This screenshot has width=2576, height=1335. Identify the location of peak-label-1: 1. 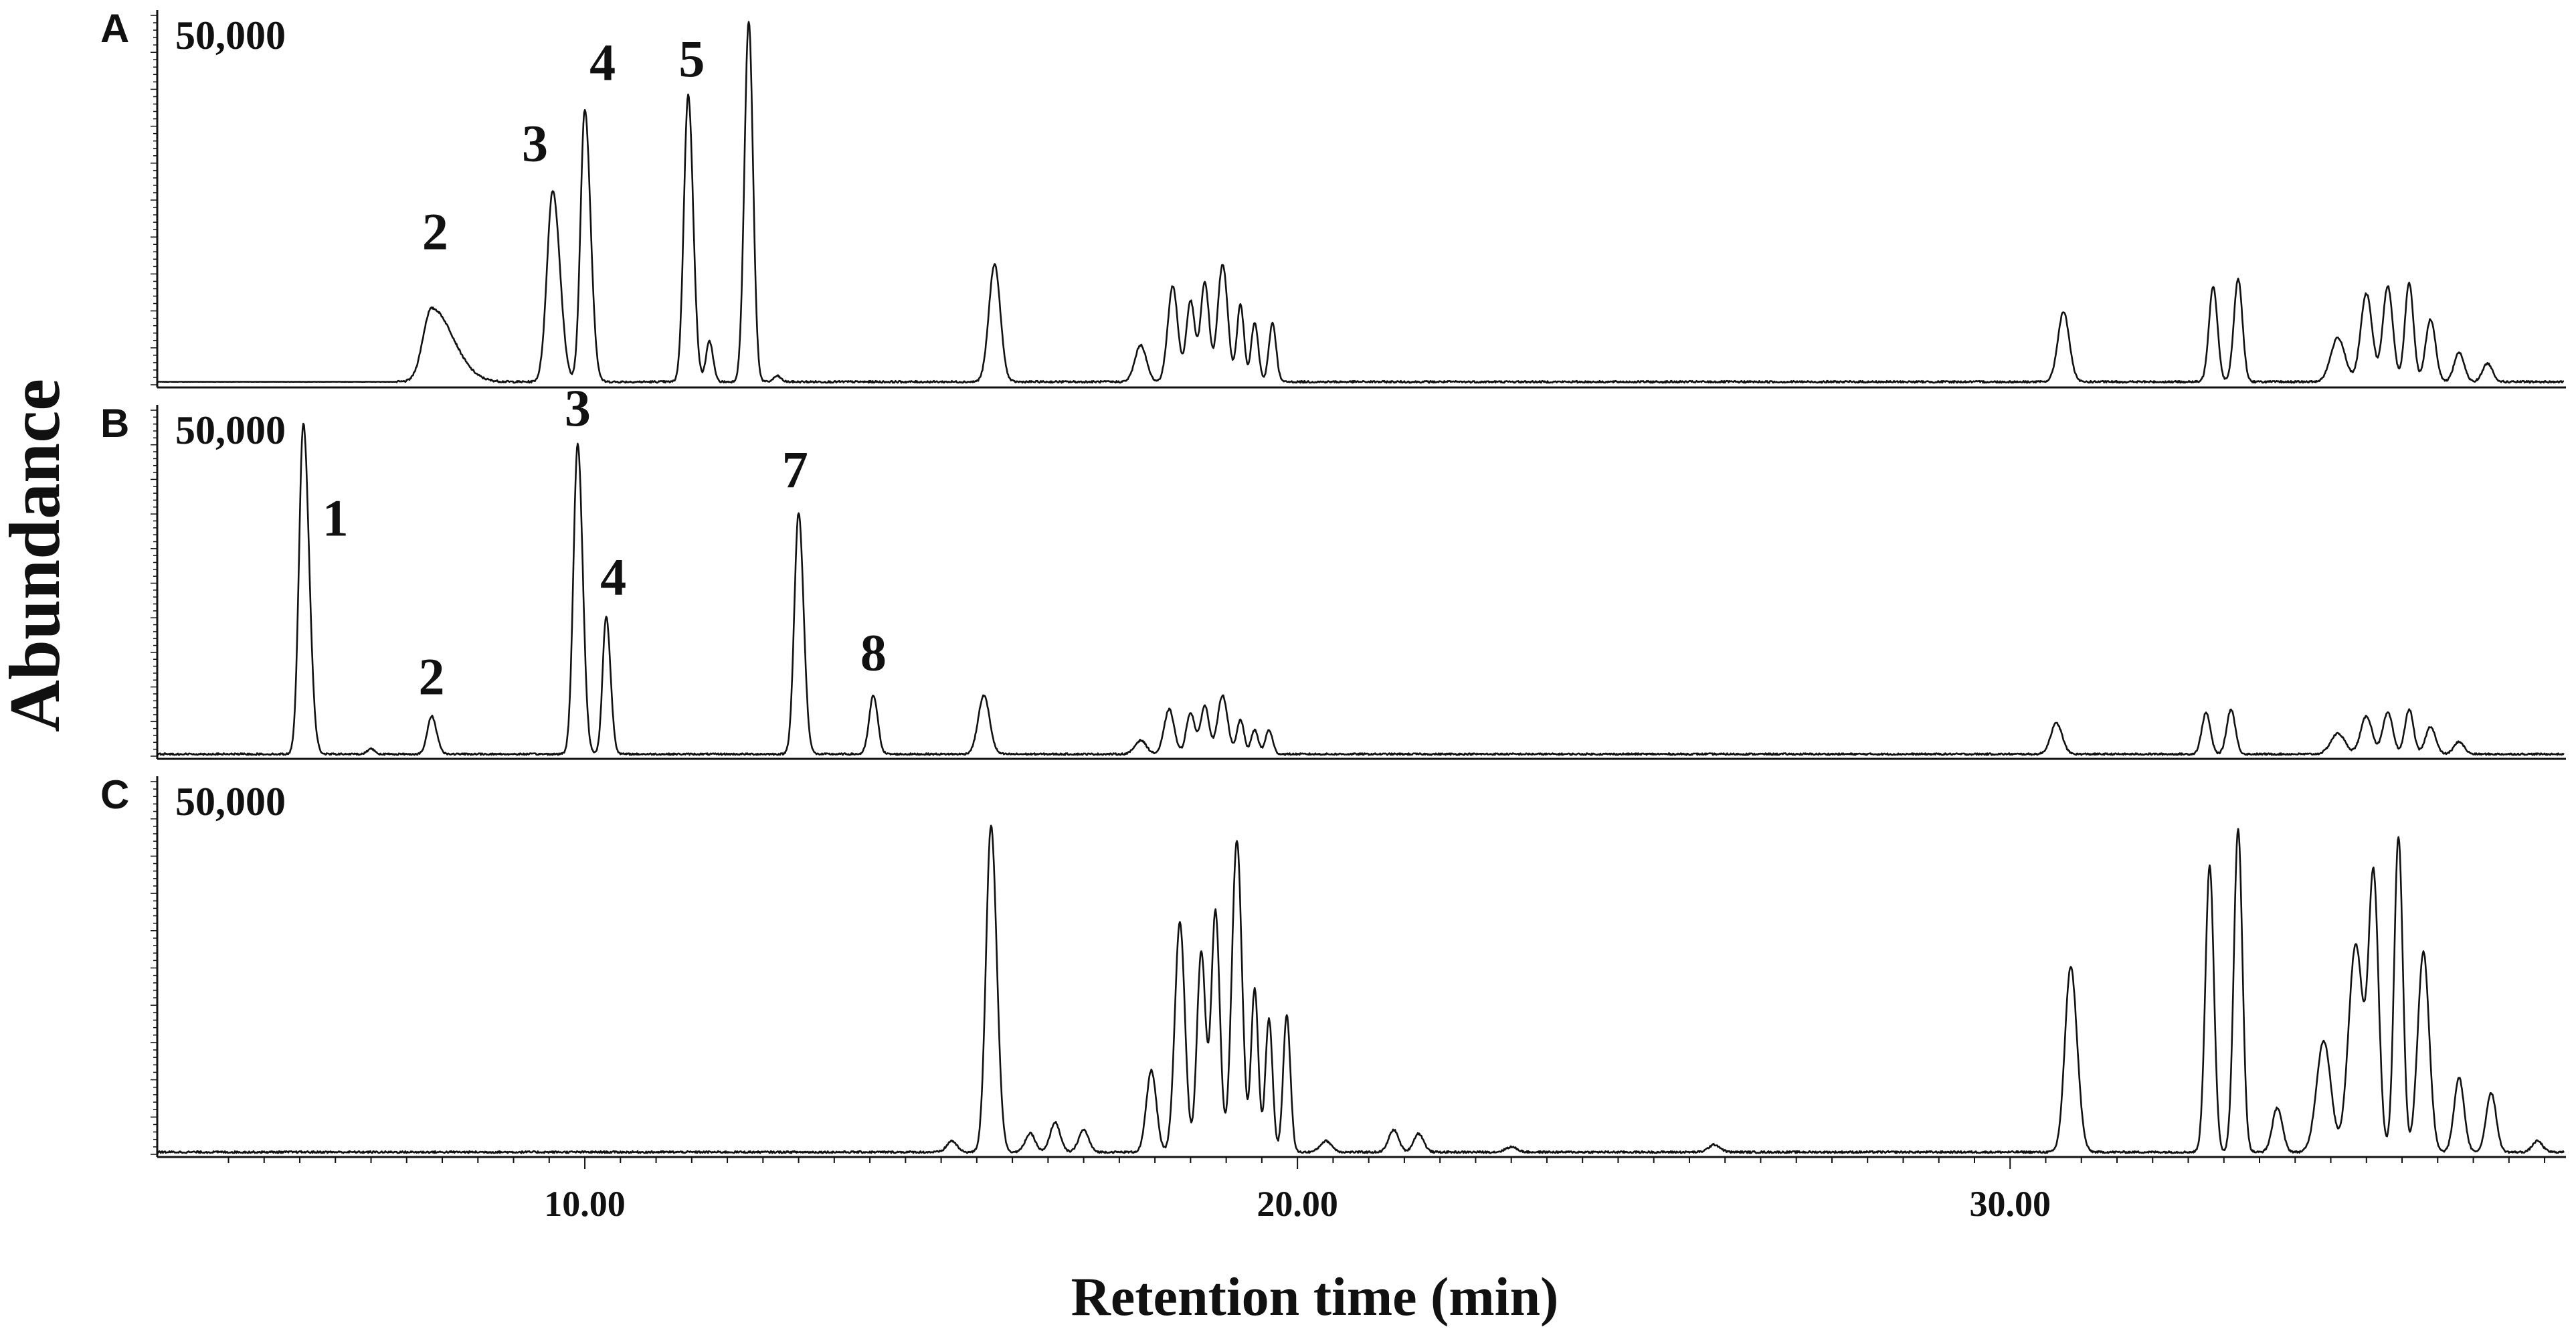
(336, 518).